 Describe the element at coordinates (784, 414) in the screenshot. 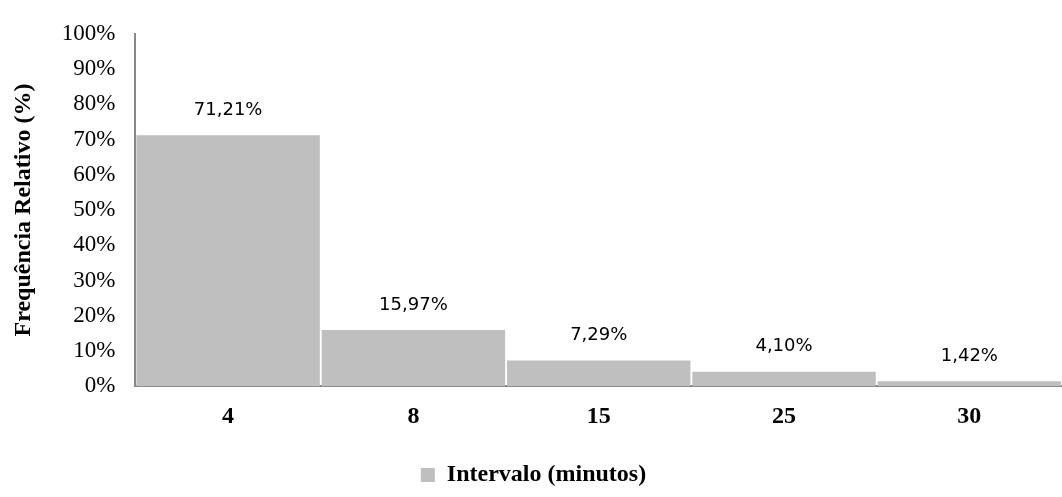

I see `x-tick-label: 25` at that location.